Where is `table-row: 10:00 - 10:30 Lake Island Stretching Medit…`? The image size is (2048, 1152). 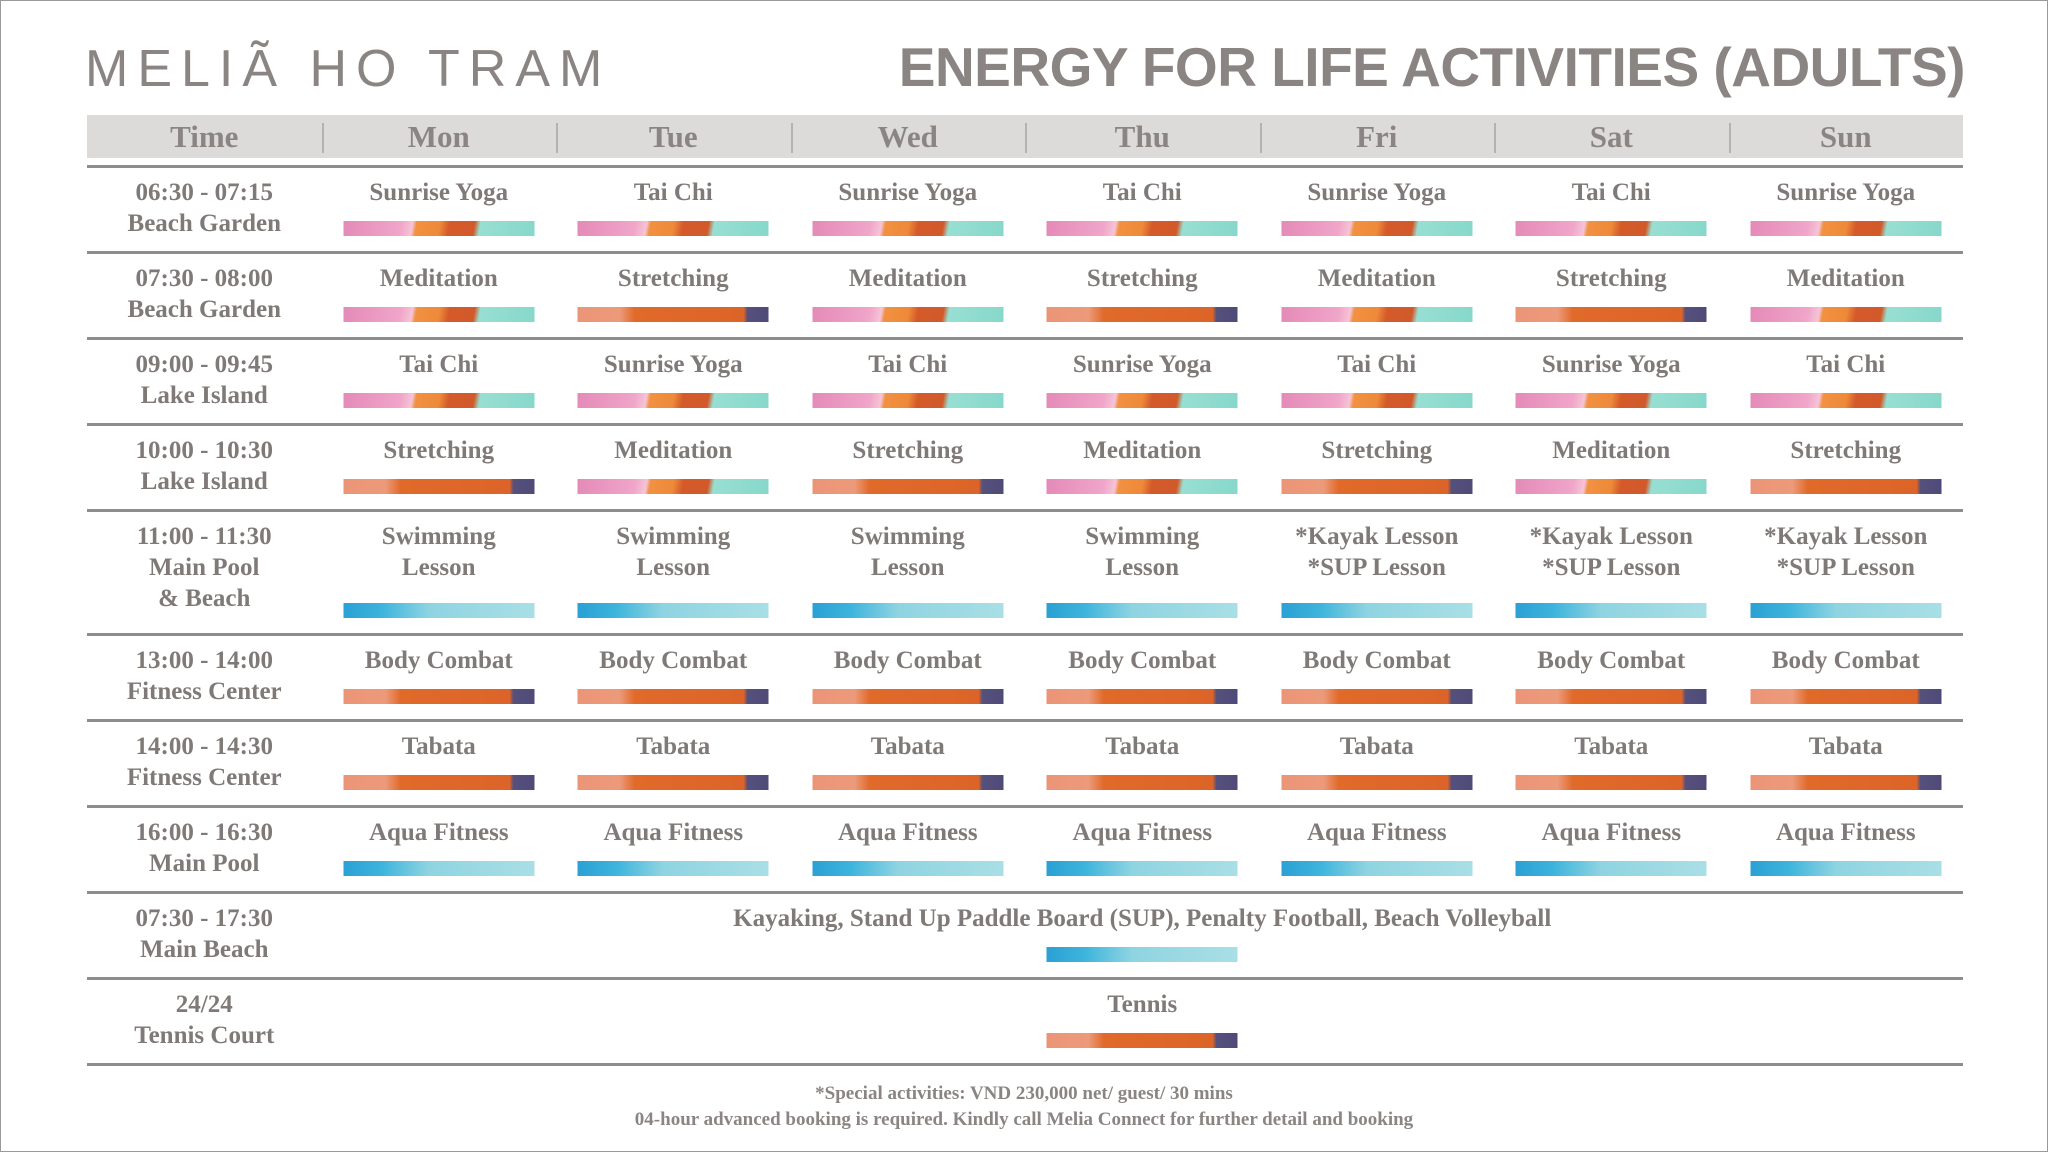
table-row: 10:00 - 10:30 Lake Island Stretching Medit… is located at coordinates (1025, 469).